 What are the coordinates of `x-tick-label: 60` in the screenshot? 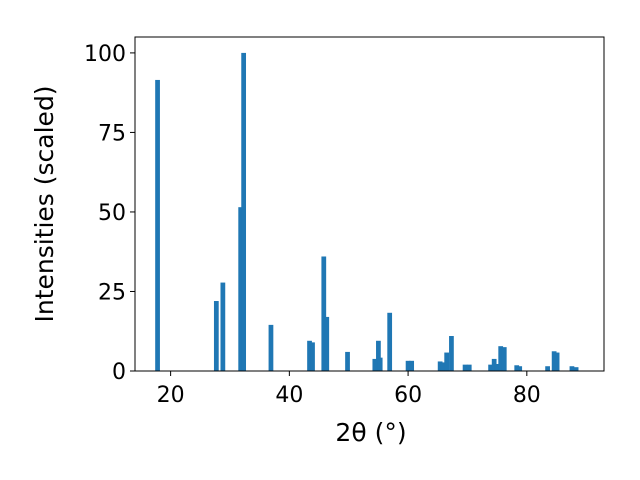 It's located at (408, 395).